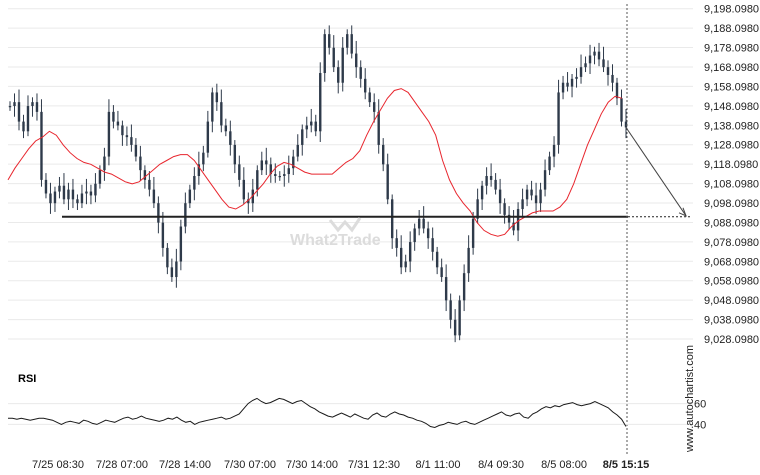 The image size is (760, 475). What do you see at coordinates (731, 49) in the screenshot?
I see `price-tick-label: 9,178.0980` at bounding box center [731, 49].